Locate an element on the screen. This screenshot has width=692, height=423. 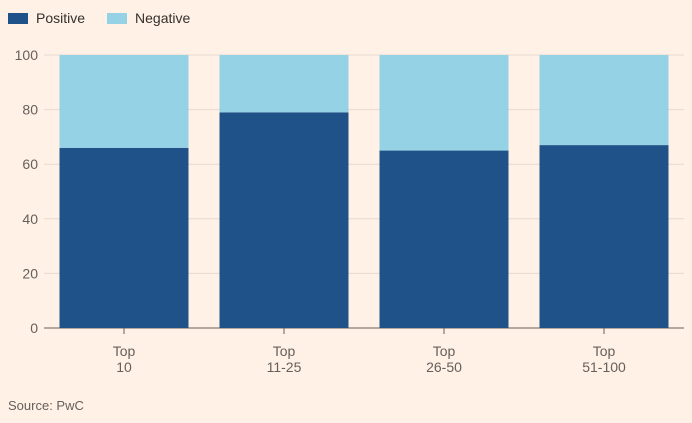
legend-swatch-negative is located at coordinates (117, 18).